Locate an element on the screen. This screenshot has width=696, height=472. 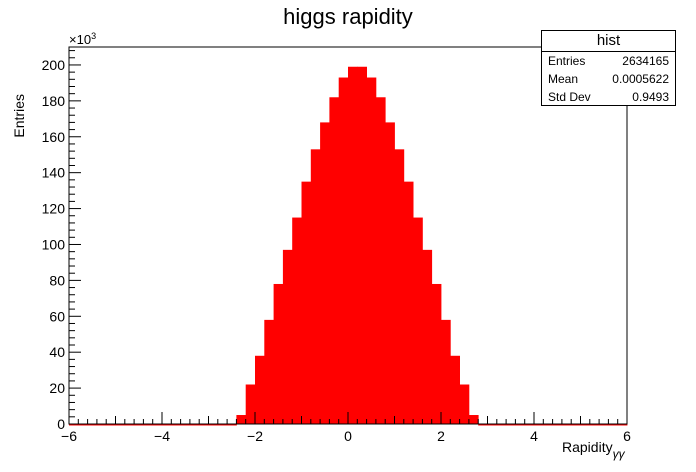
stats-mean-value: 0.0005622 is located at coordinates (640, 79).